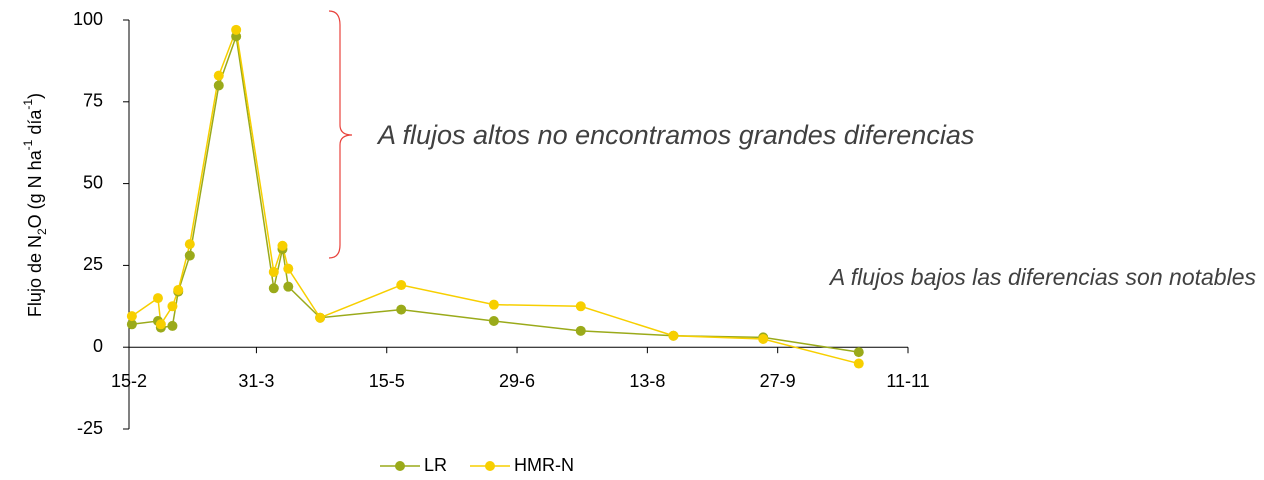 Image resolution: width=1264 pixels, height=480 pixels. What do you see at coordinates (35, 124) in the screenshot?
I see `y-axis-label-part: día` at bounding box center [35, 124].